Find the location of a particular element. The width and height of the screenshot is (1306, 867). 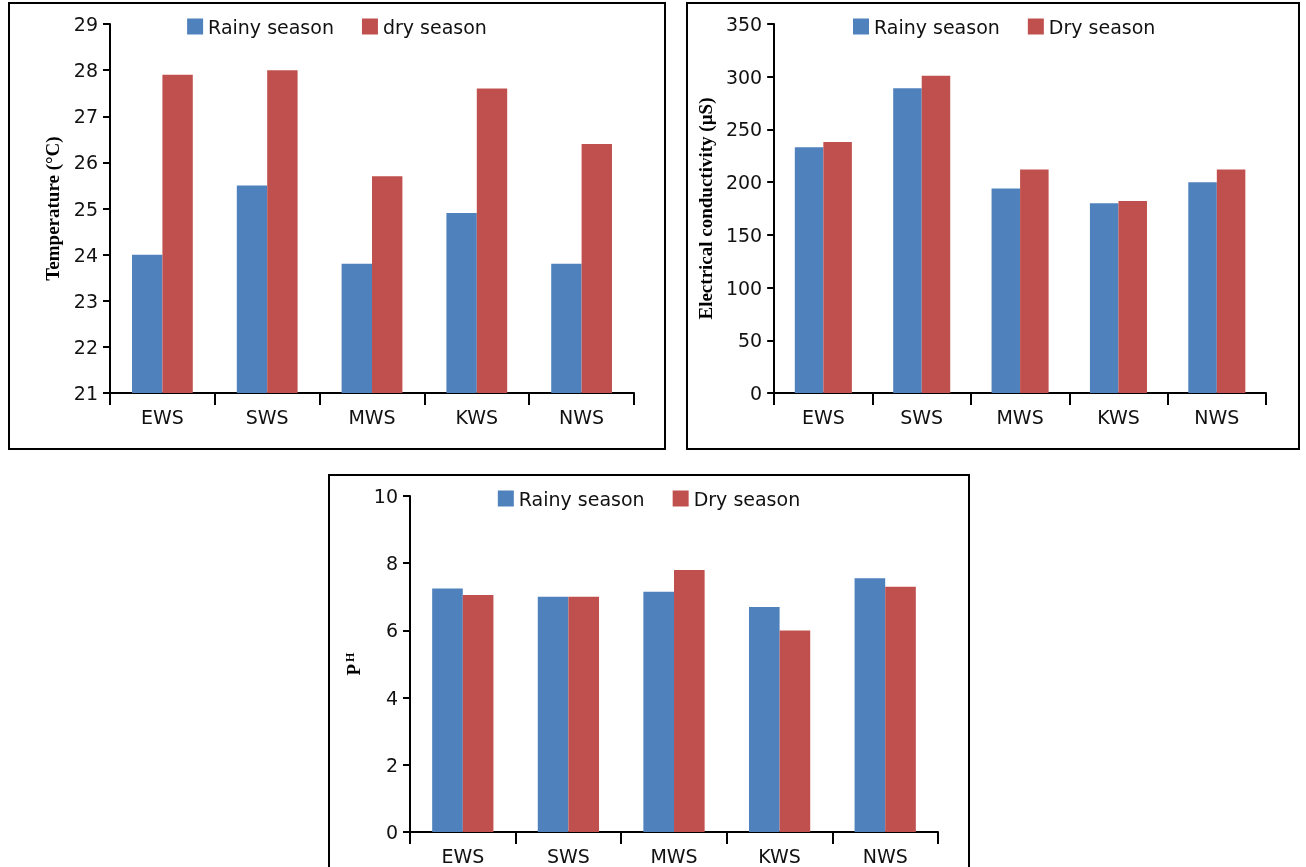

y-tick-label: 22 is located at coordinates (85, 346).